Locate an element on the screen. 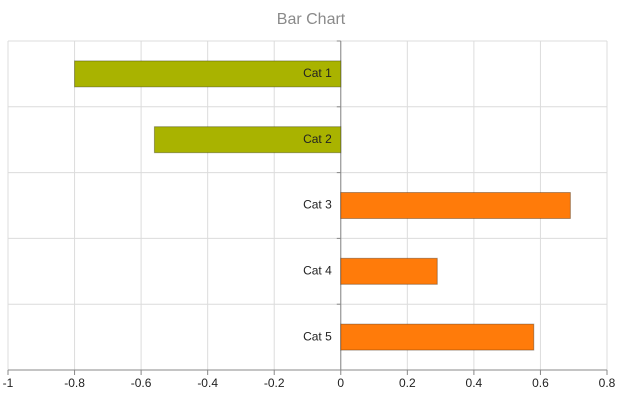 This screenshot has height=402, width=623. x-tick-label: -0.8 is located at coordinates (74, 383).